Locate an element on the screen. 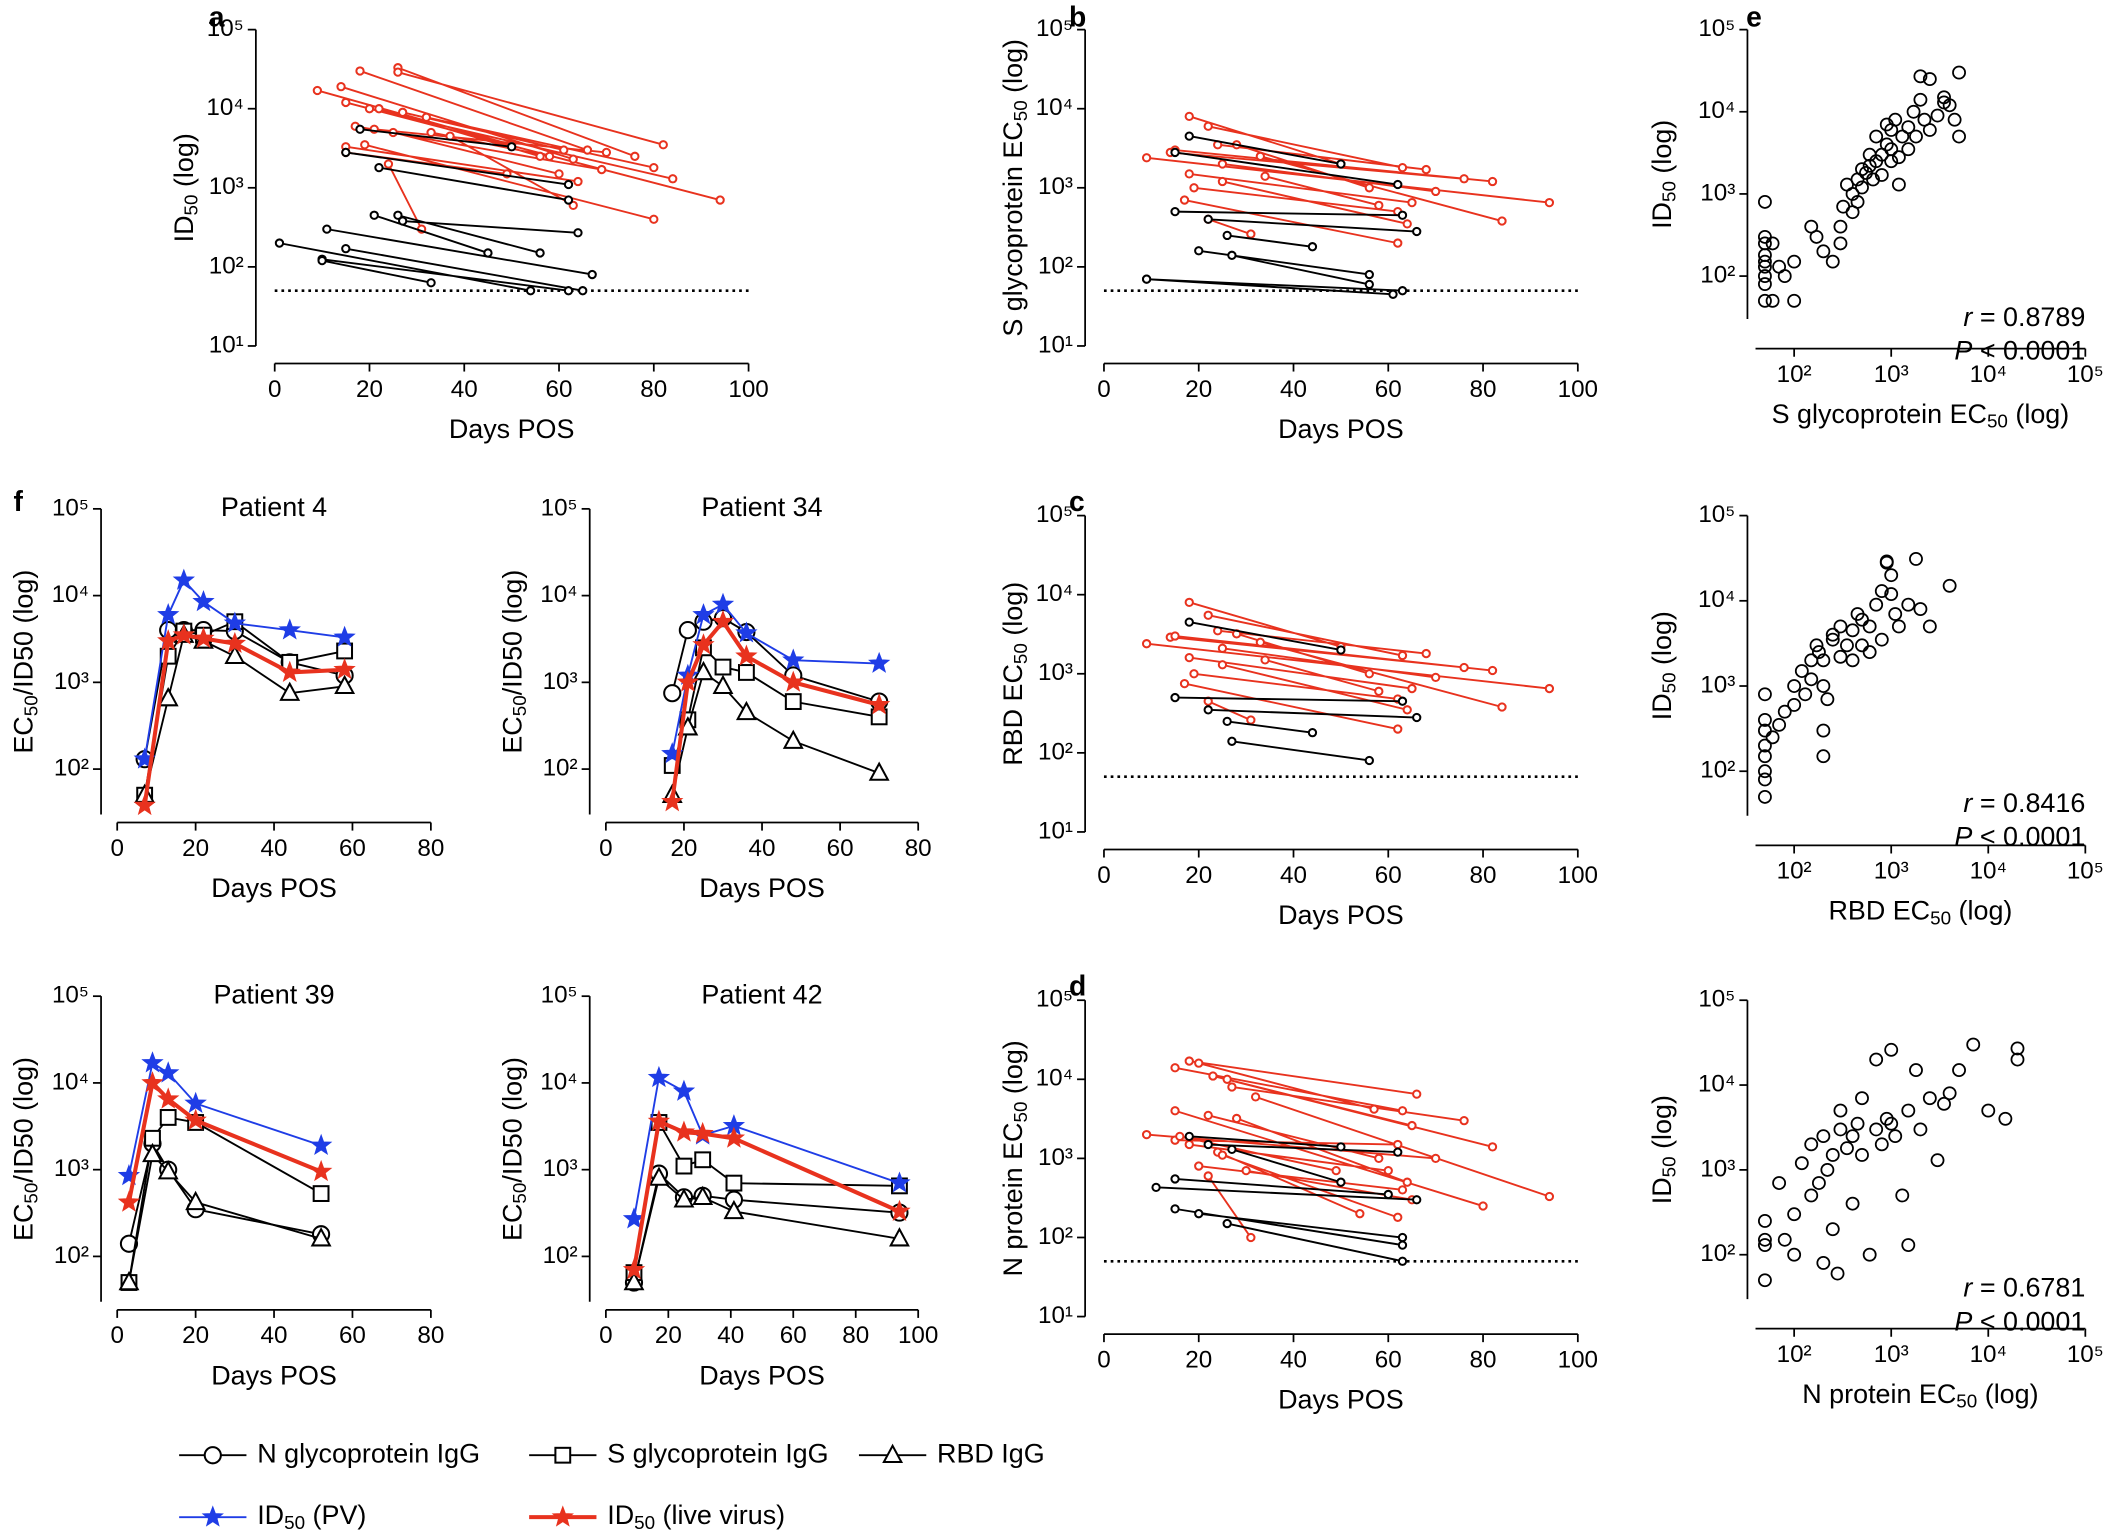 The image size is (2111, 1536). marker-square is located at coordinates (345, 651).